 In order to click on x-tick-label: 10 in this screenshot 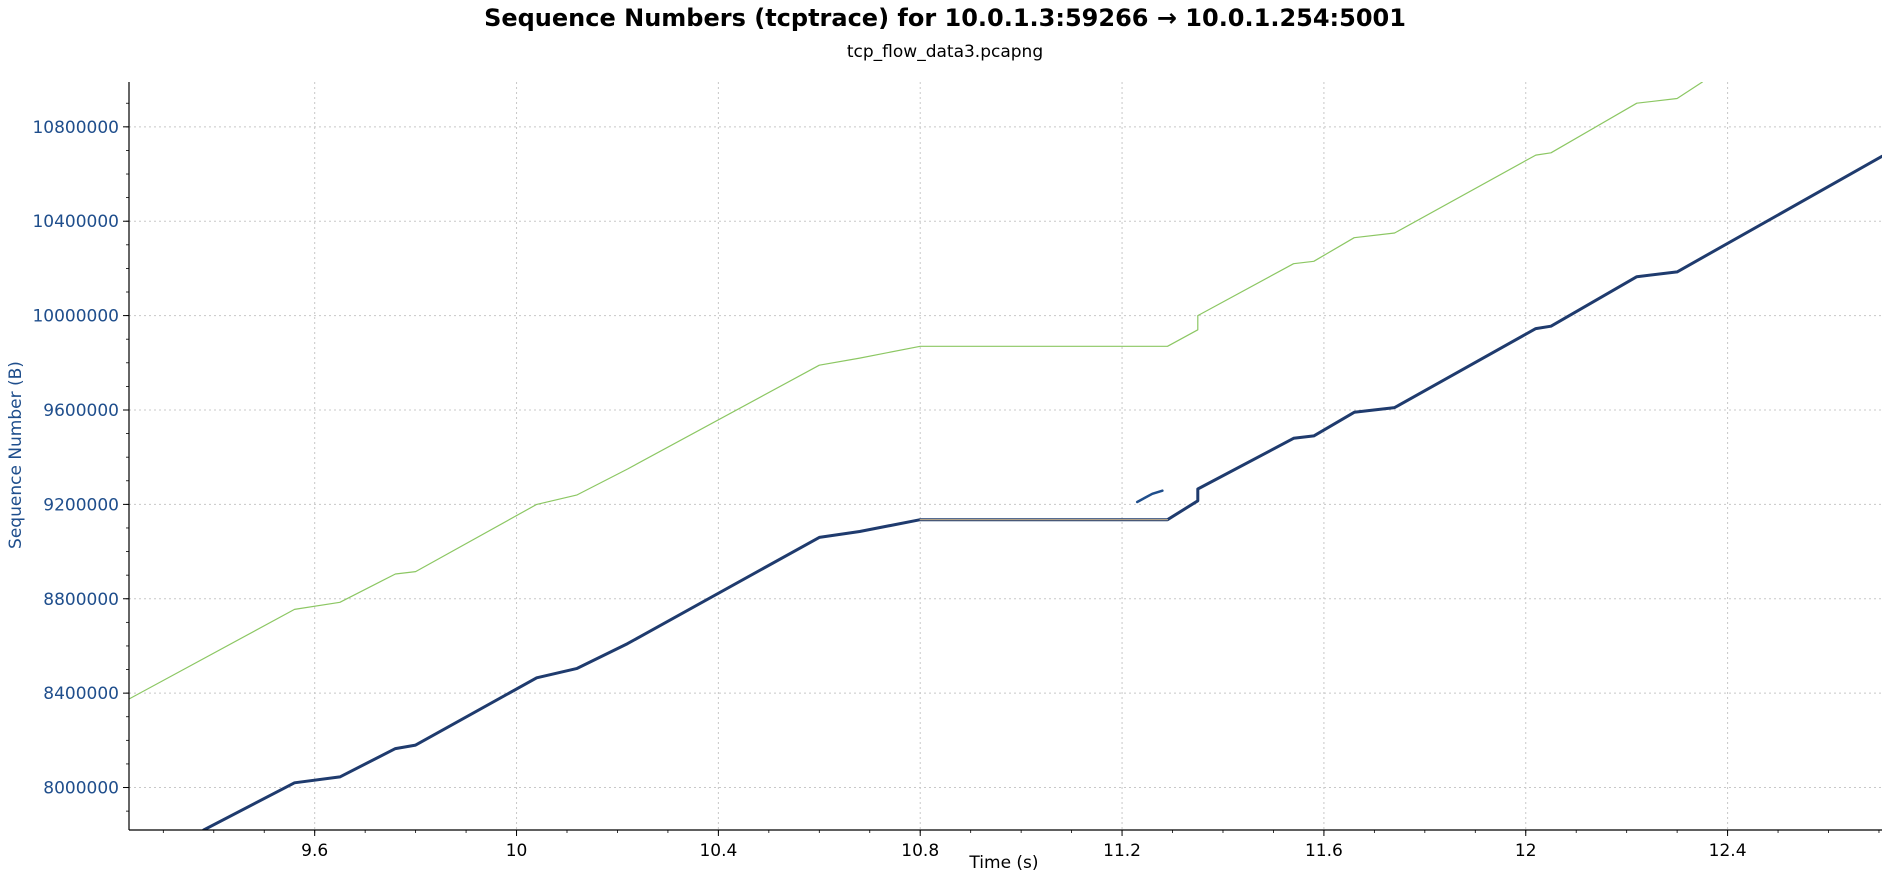, I will do `click(517, 851)`.